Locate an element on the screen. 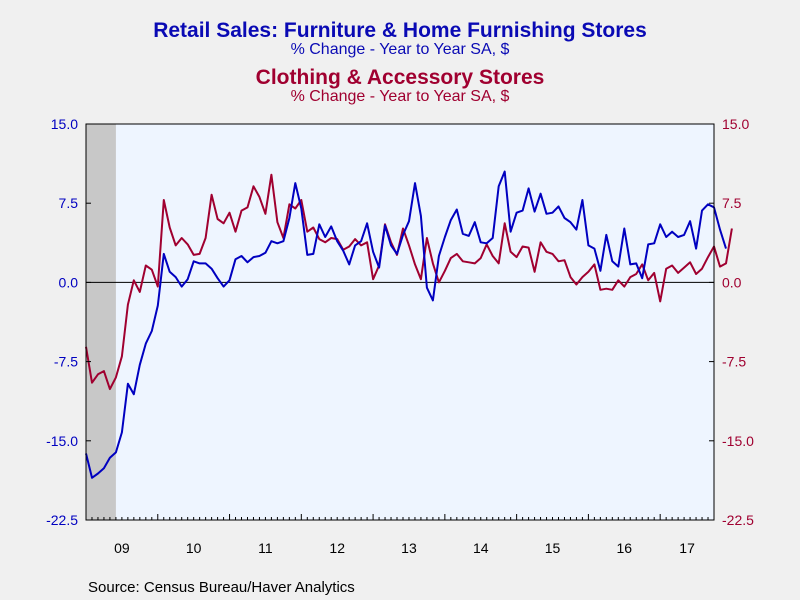 The image size is (800, 600). x-tick-label: 13 is located at coordinates (409, 548).